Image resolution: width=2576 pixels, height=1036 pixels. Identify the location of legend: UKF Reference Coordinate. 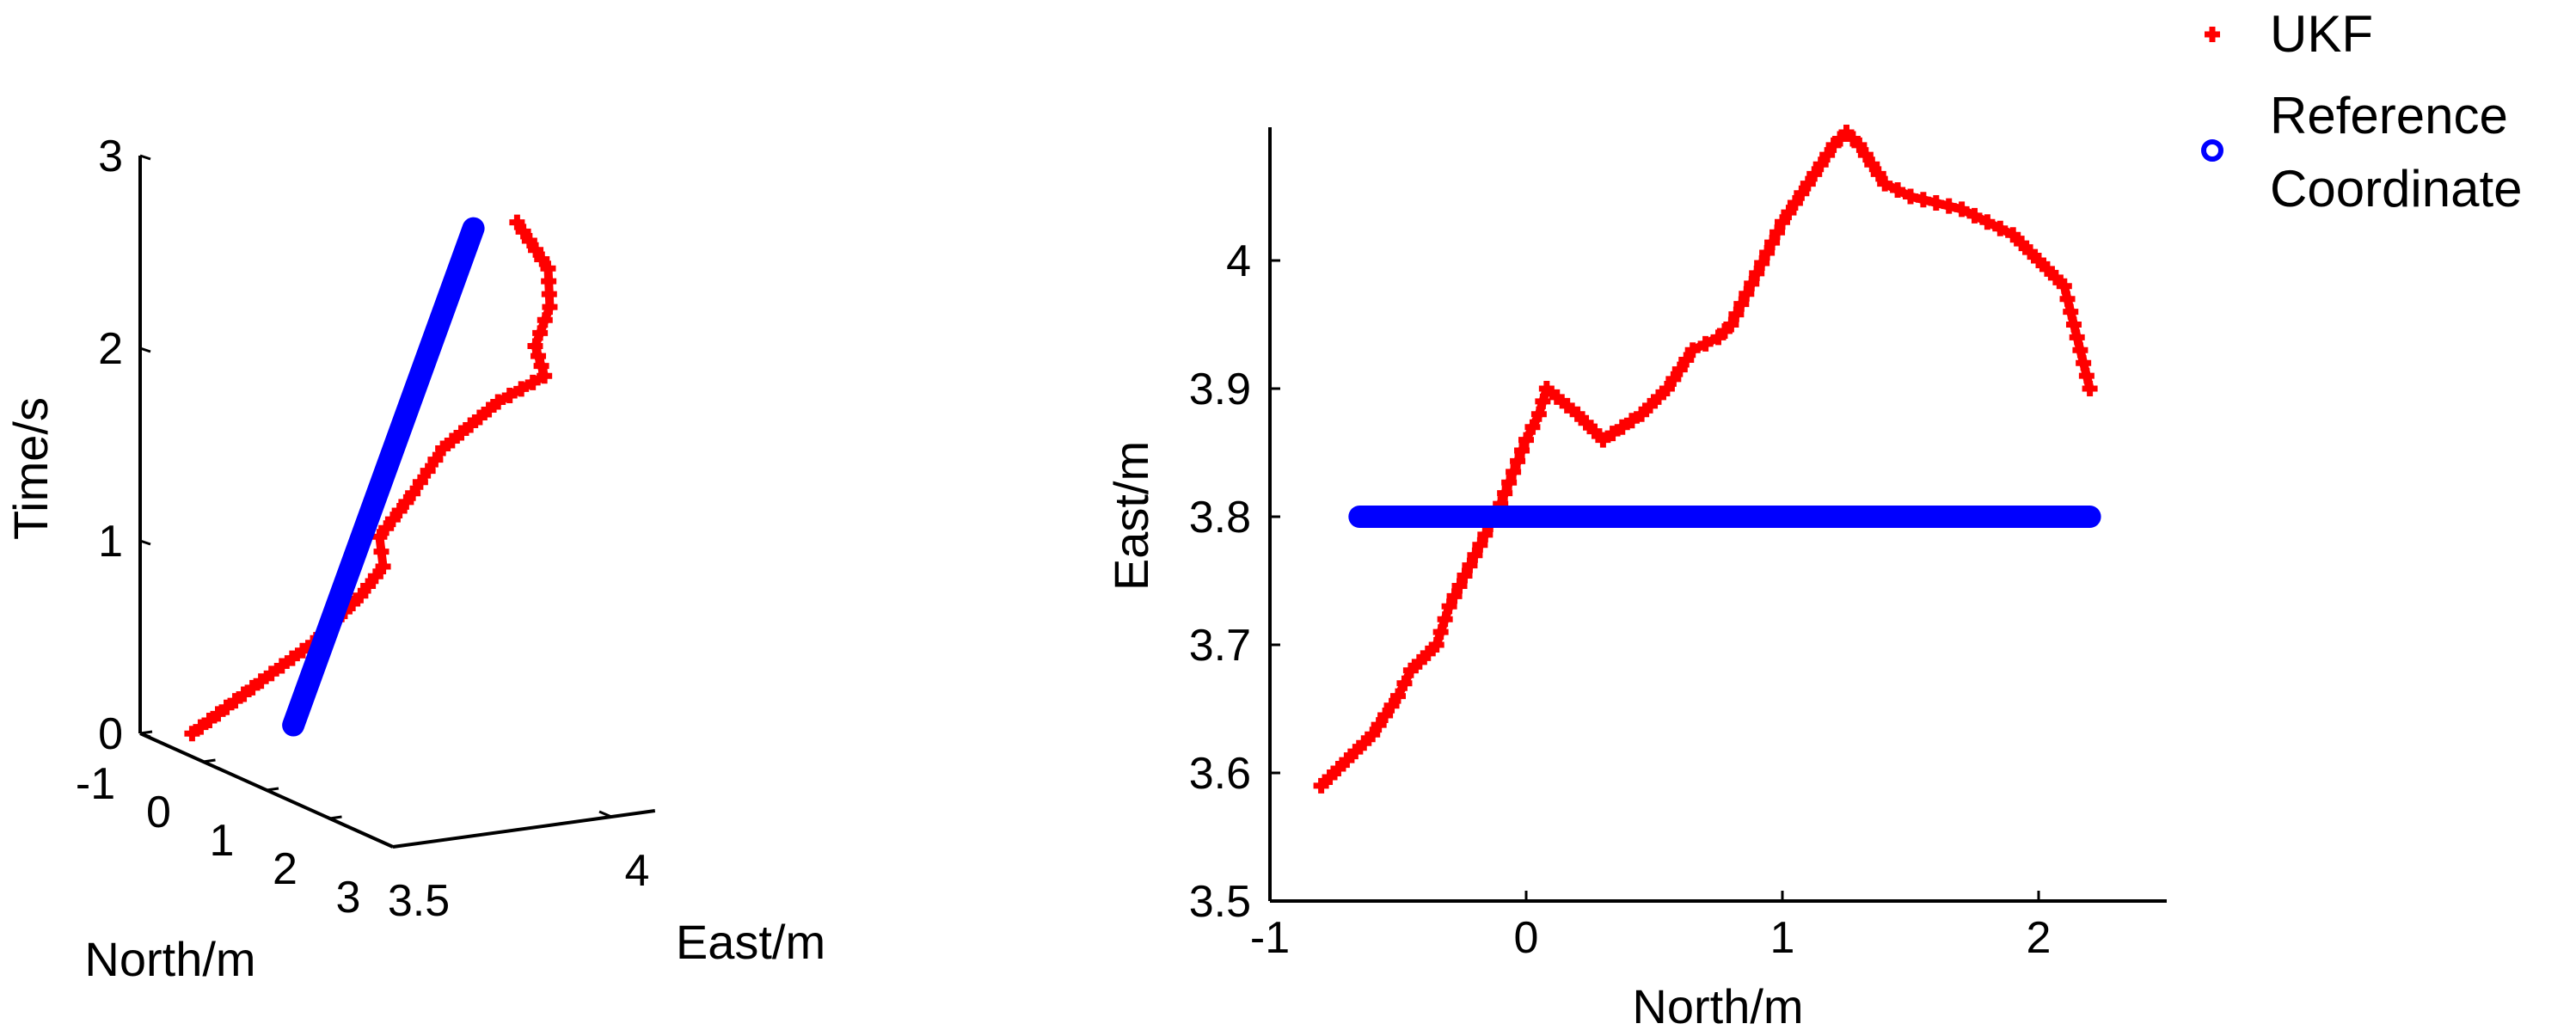
(2362, 112).